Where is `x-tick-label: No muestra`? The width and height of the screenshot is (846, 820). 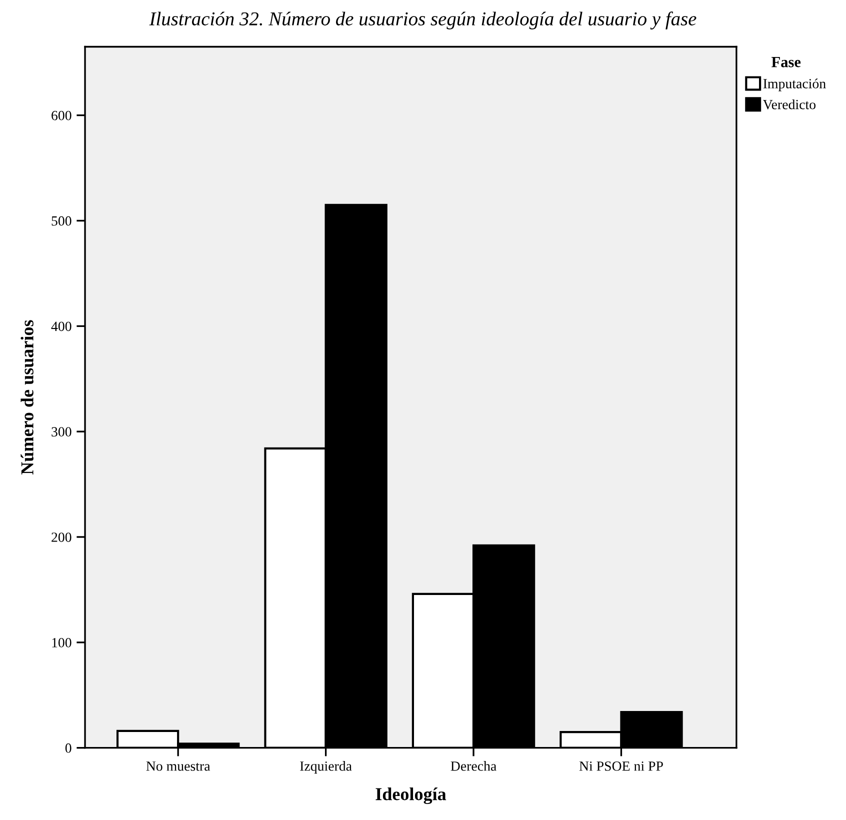 x-tick-label: No muestra is located at coordinates (178, 766).